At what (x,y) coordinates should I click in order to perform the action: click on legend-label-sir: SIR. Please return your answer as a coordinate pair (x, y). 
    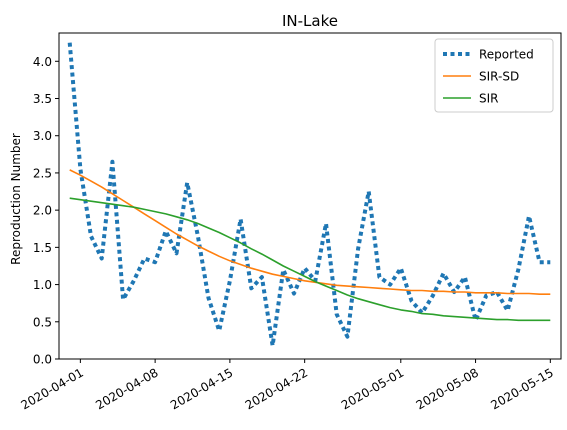
    Looking at the image, I should click on (489, 99).